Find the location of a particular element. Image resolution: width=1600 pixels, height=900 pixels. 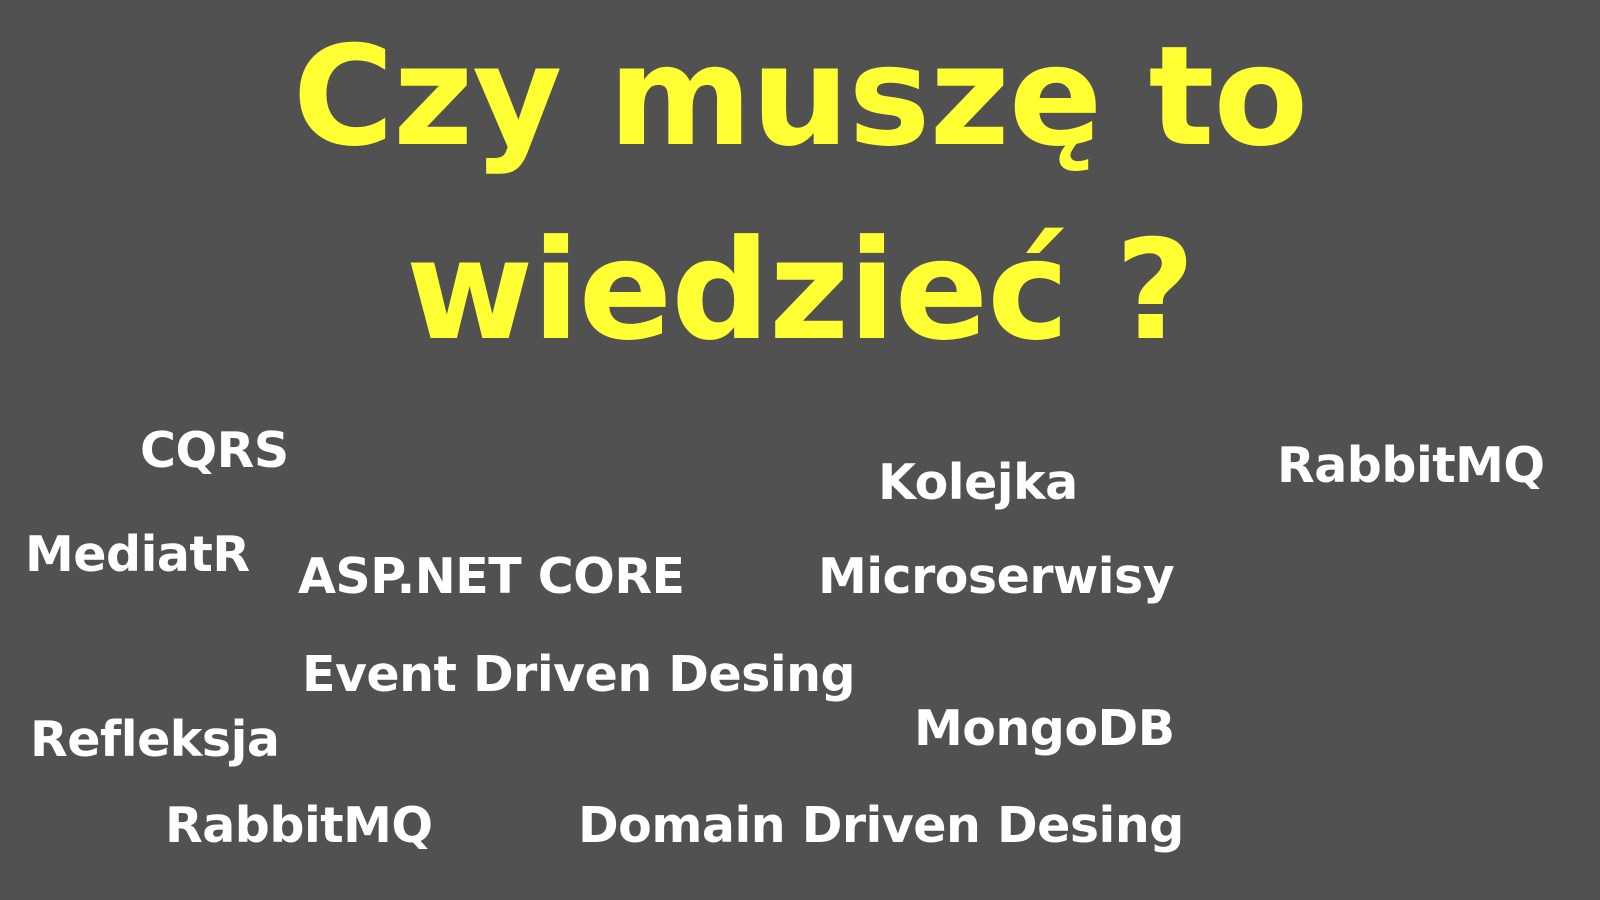

term-kolejka: Kolejka is located at coordinates (978, 482).